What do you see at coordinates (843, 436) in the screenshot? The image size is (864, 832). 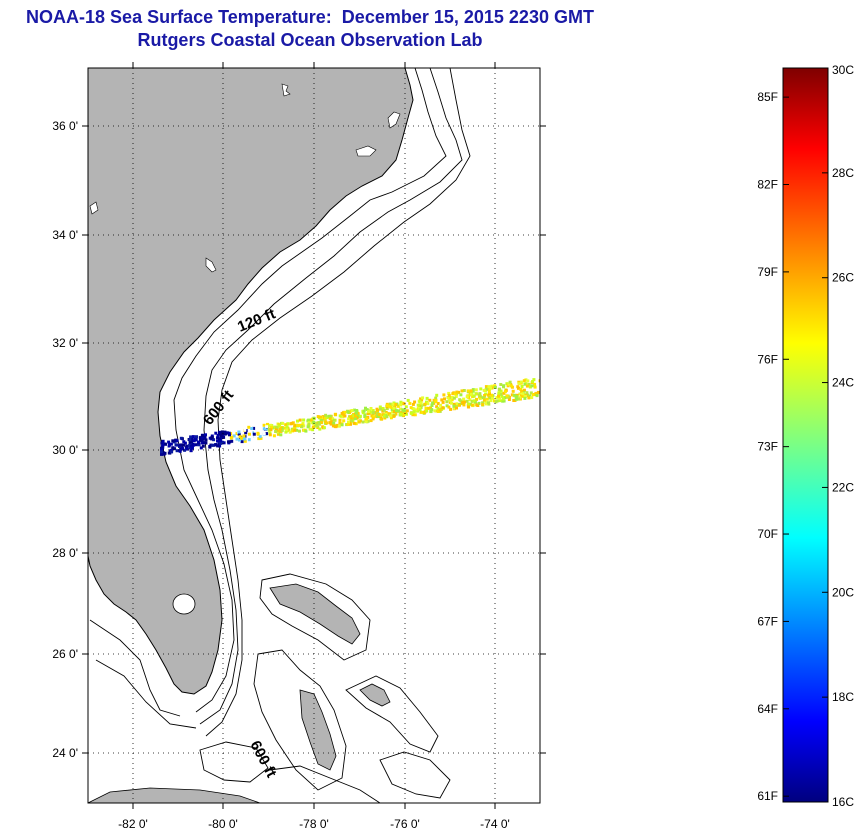 I see `colorbar-celsius-labels: 30C 28C 26C 24C 22C 20C 18C 16C` at bounding box center [843, 436].